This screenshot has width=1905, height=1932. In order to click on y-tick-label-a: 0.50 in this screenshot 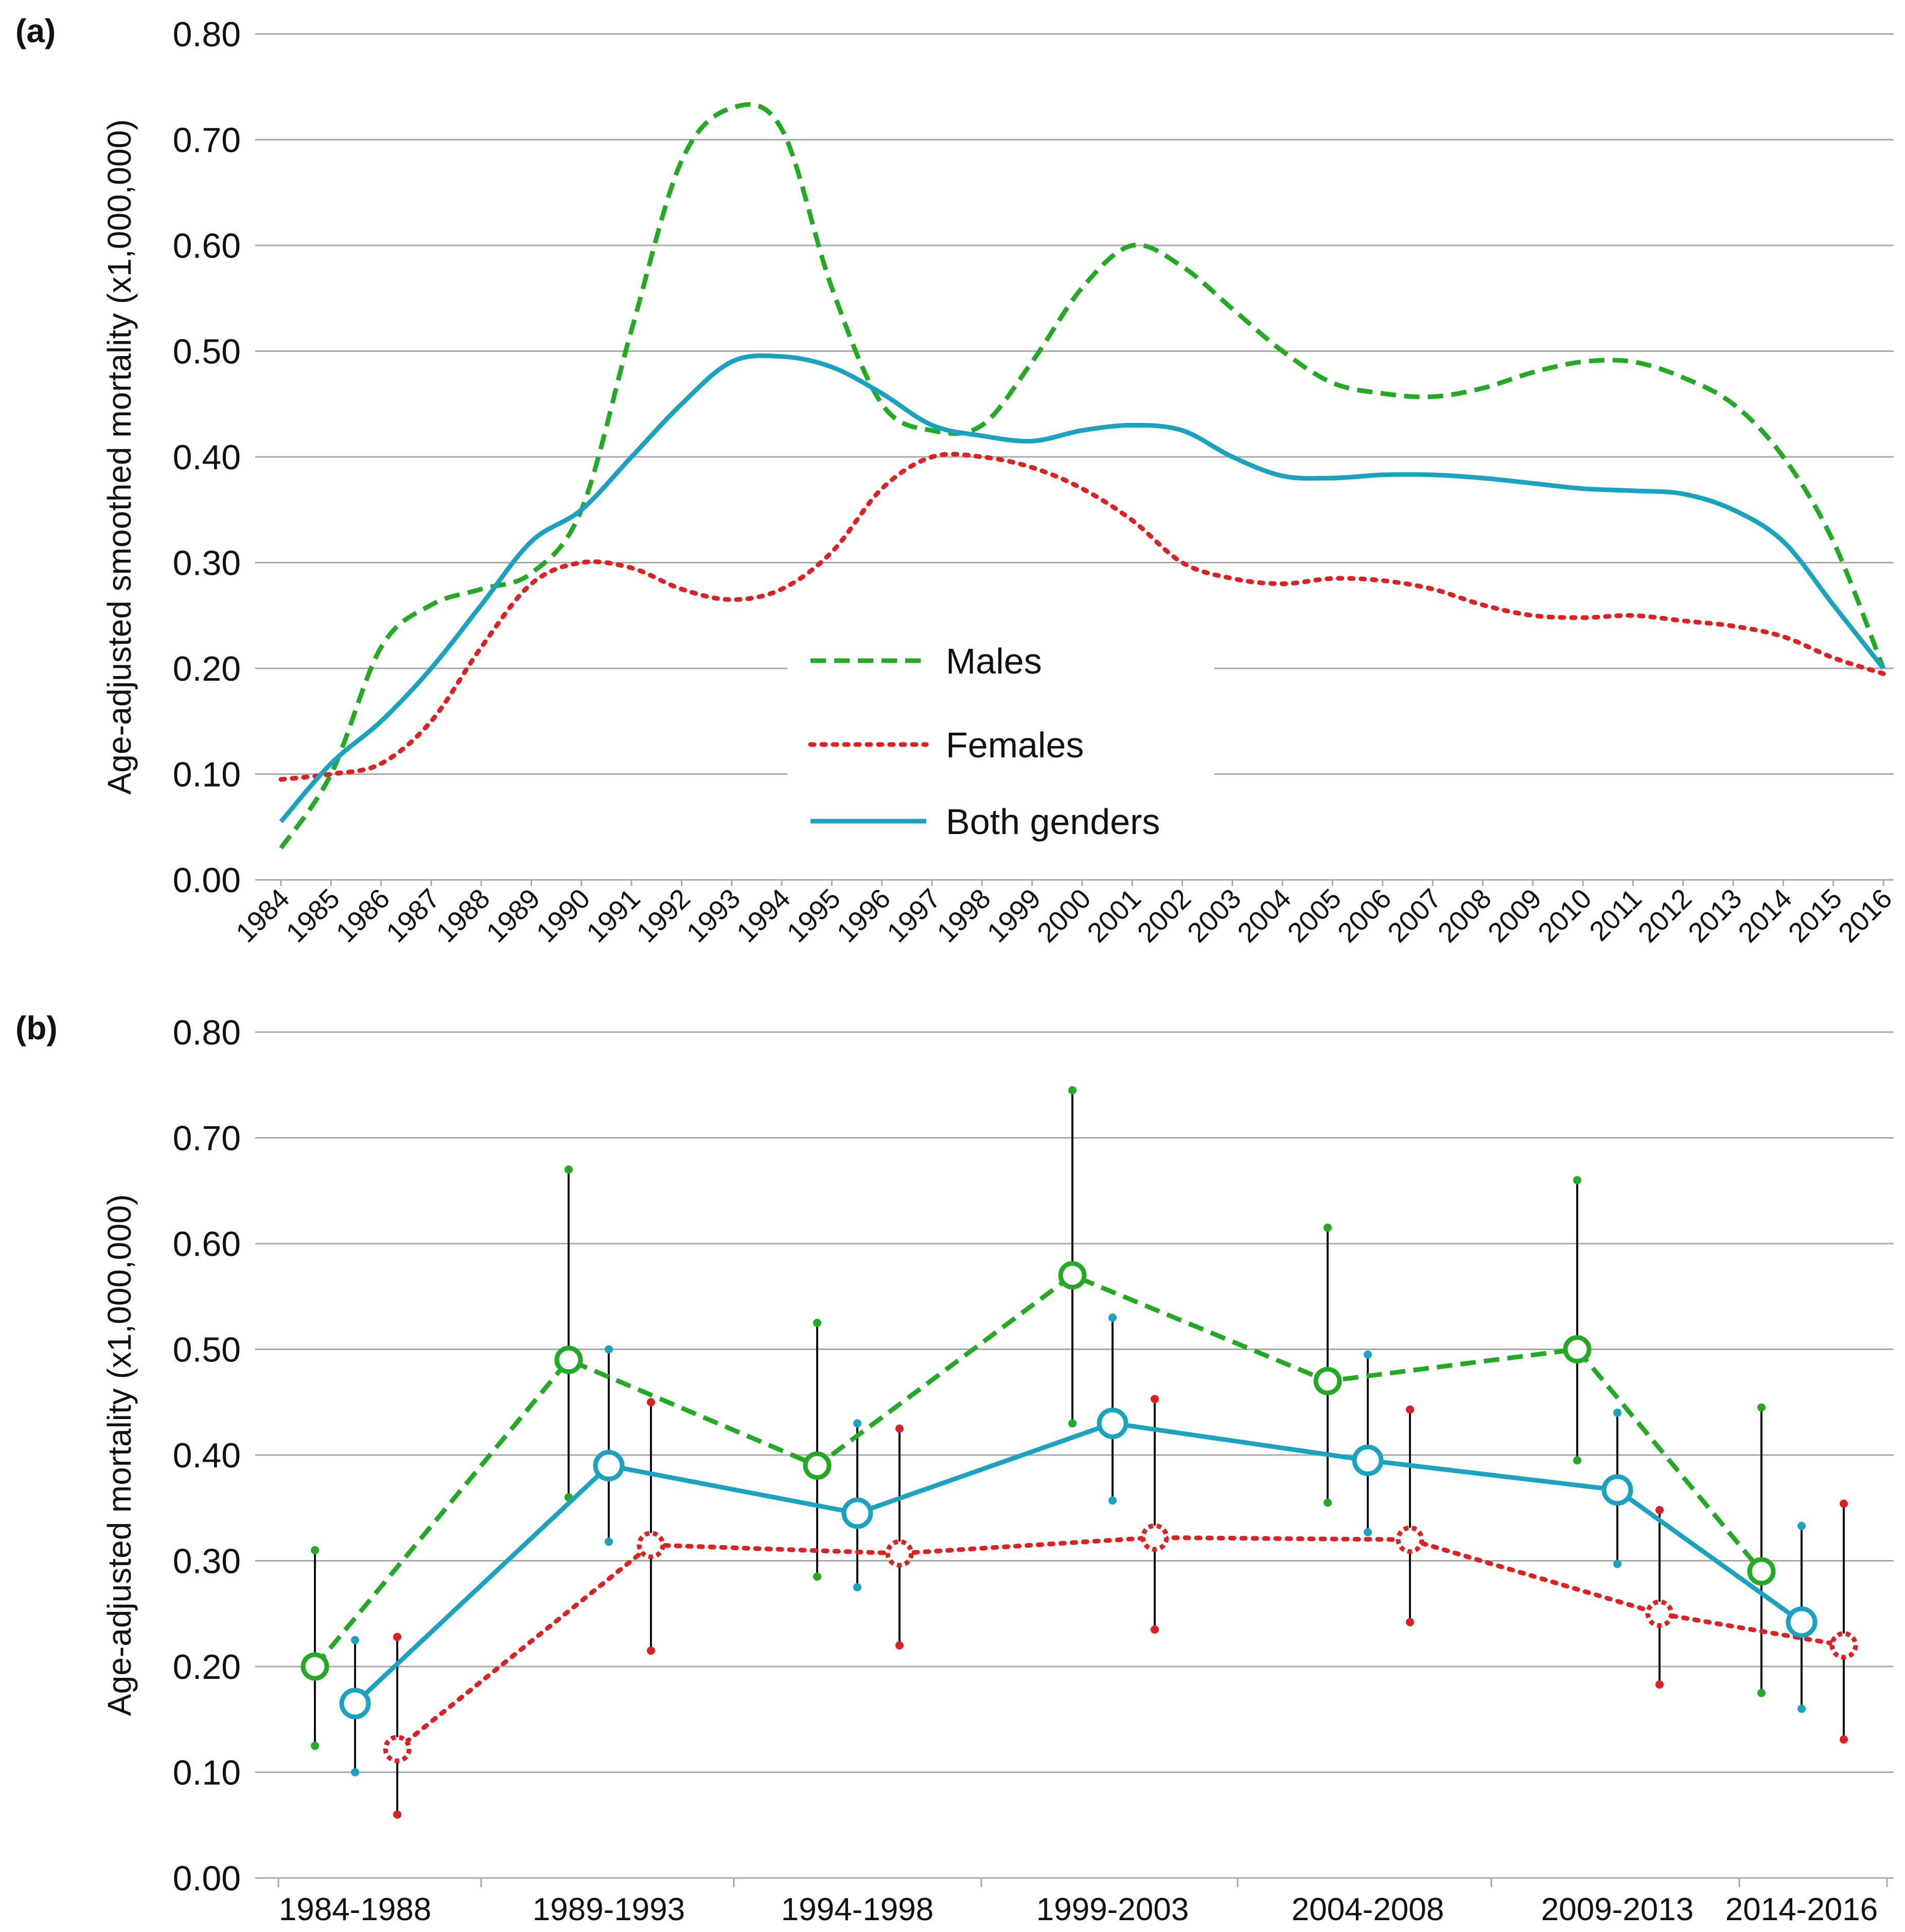, I will do `click(207, 351)`.